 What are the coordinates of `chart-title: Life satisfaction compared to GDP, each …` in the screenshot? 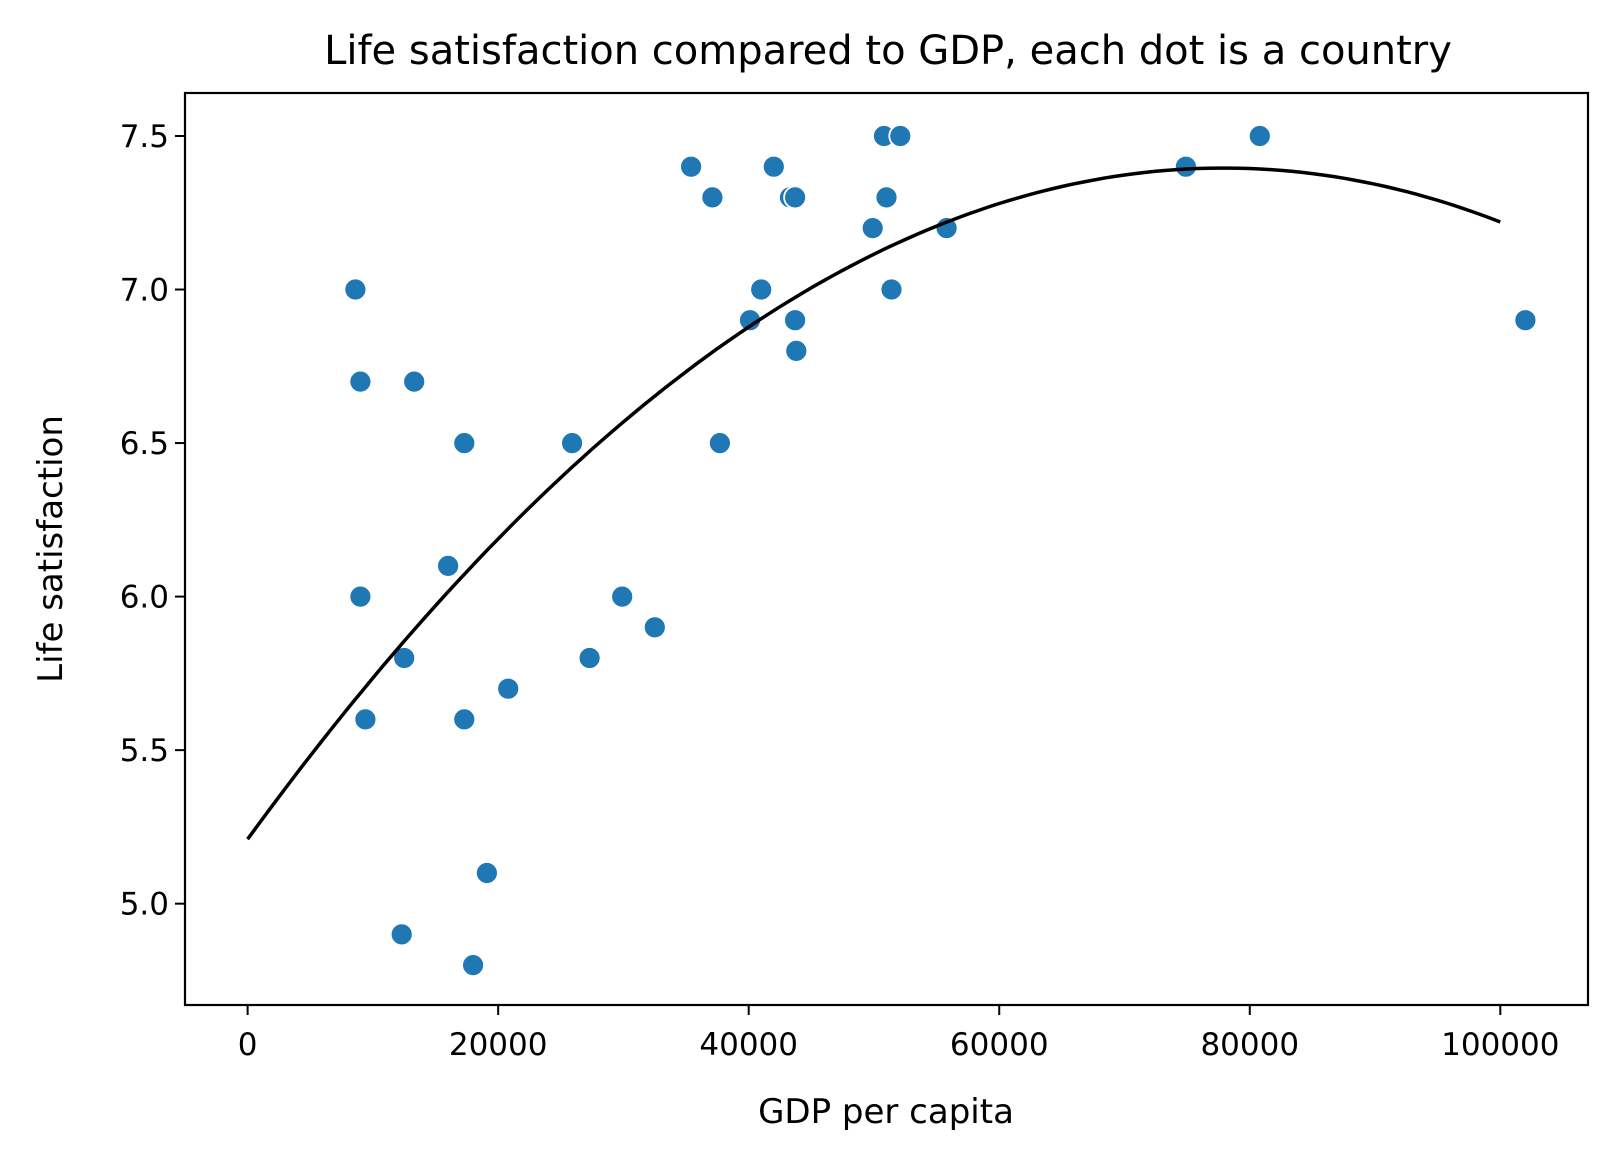 It's located at (888, 51).